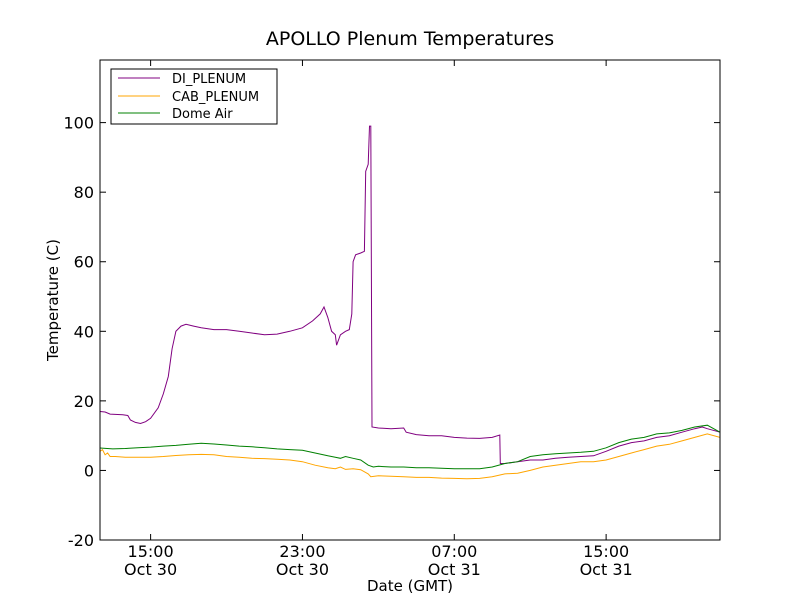 The height and width of the screenshot is (600, 800). I want to click on y-tick-label: 60, so click(84, 262).